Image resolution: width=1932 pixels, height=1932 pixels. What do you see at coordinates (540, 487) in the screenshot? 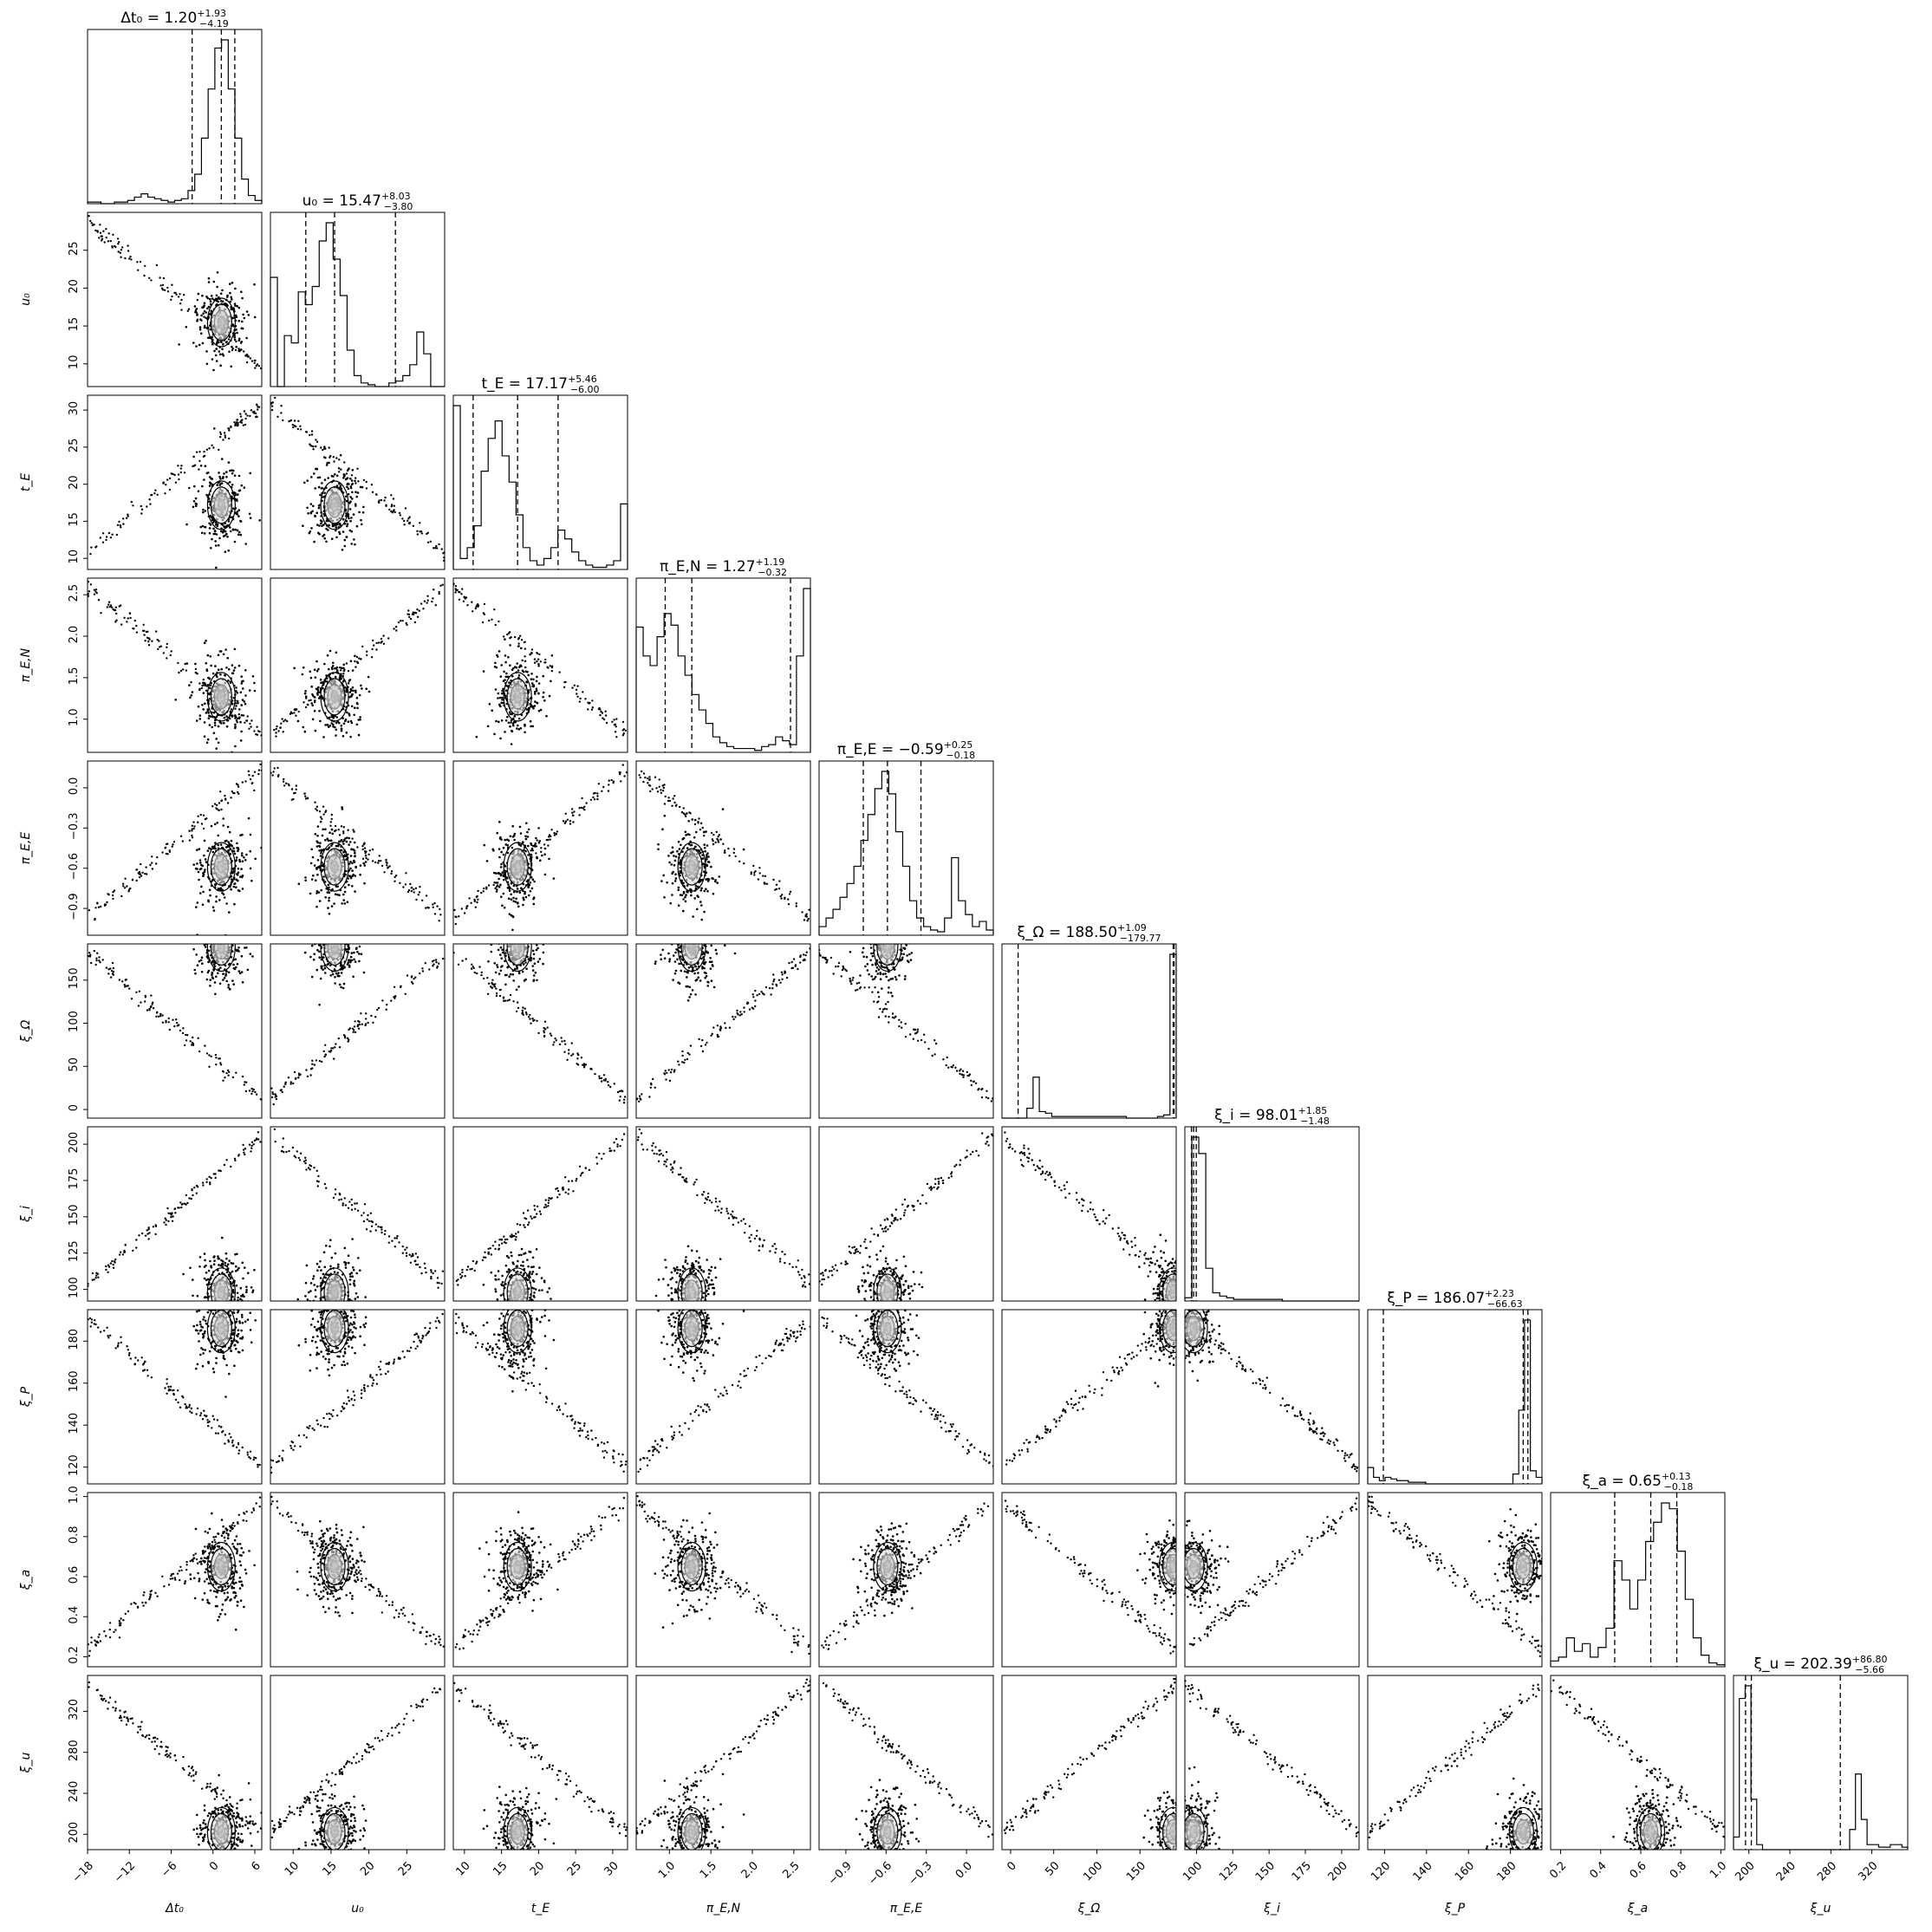
I see `histogram-step-tE` at bounding box center [540, 487].